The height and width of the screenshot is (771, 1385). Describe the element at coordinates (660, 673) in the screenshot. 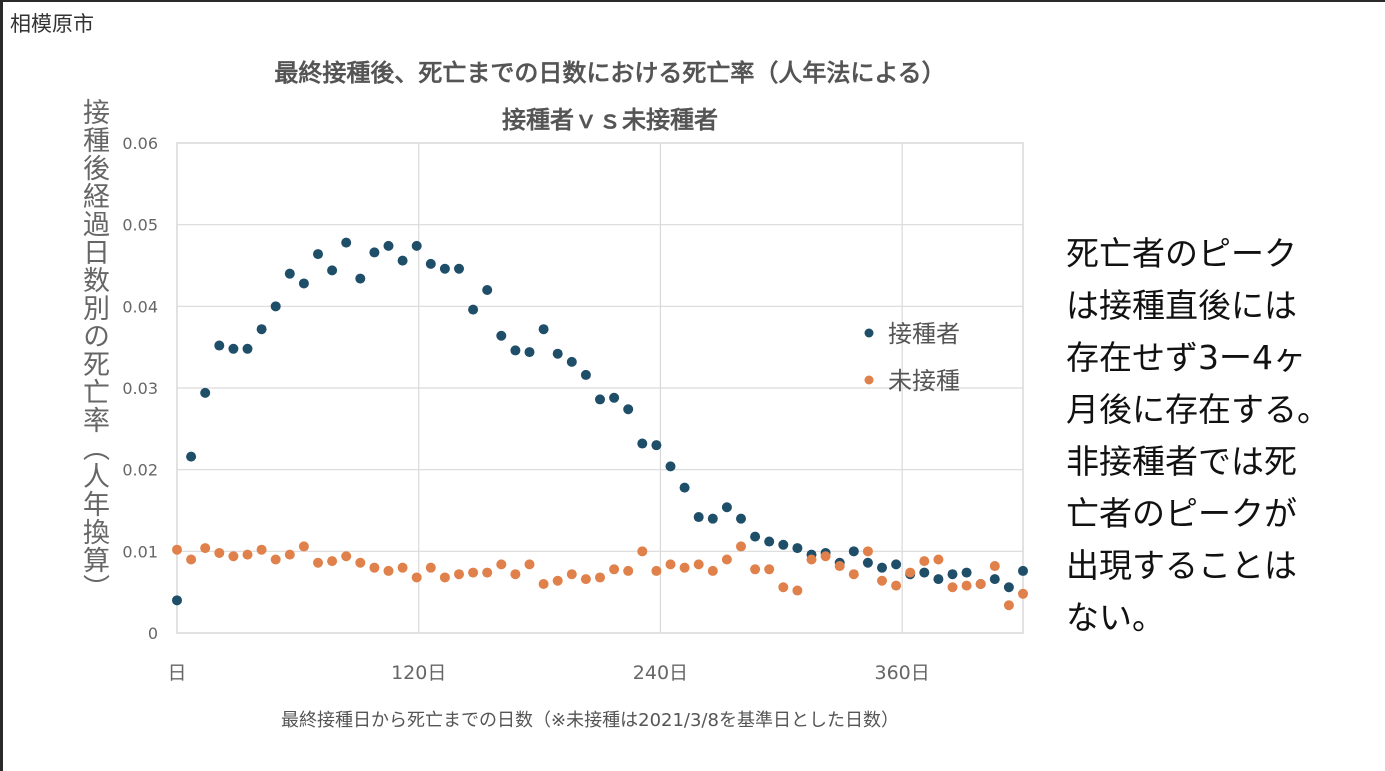

I see `x-tick-label: 240日` at that location.